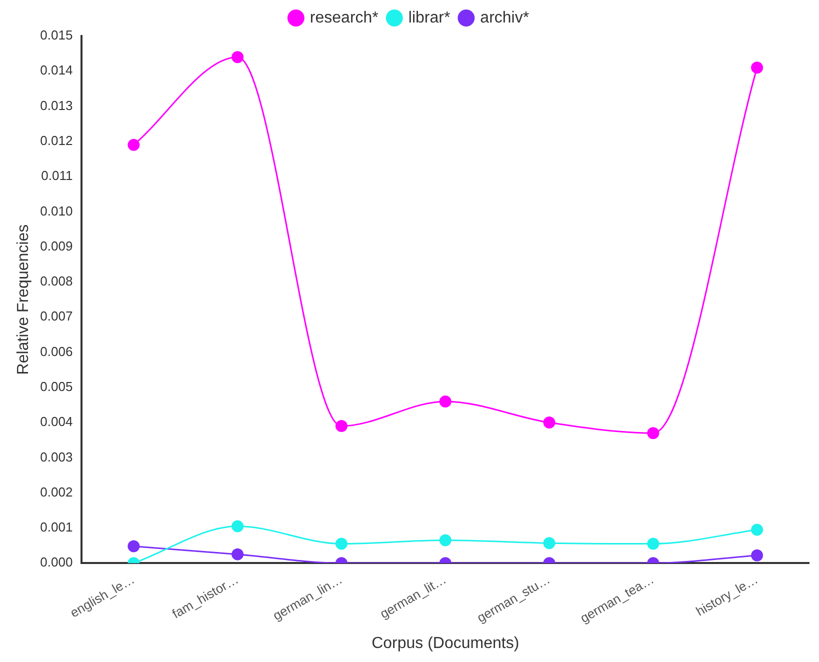 This screenshot has width=819, height=662. What do you see at coordinates (505, 17) in the screenshot?
I see `legend-label: archiv*` at bounding box center [505, 17].